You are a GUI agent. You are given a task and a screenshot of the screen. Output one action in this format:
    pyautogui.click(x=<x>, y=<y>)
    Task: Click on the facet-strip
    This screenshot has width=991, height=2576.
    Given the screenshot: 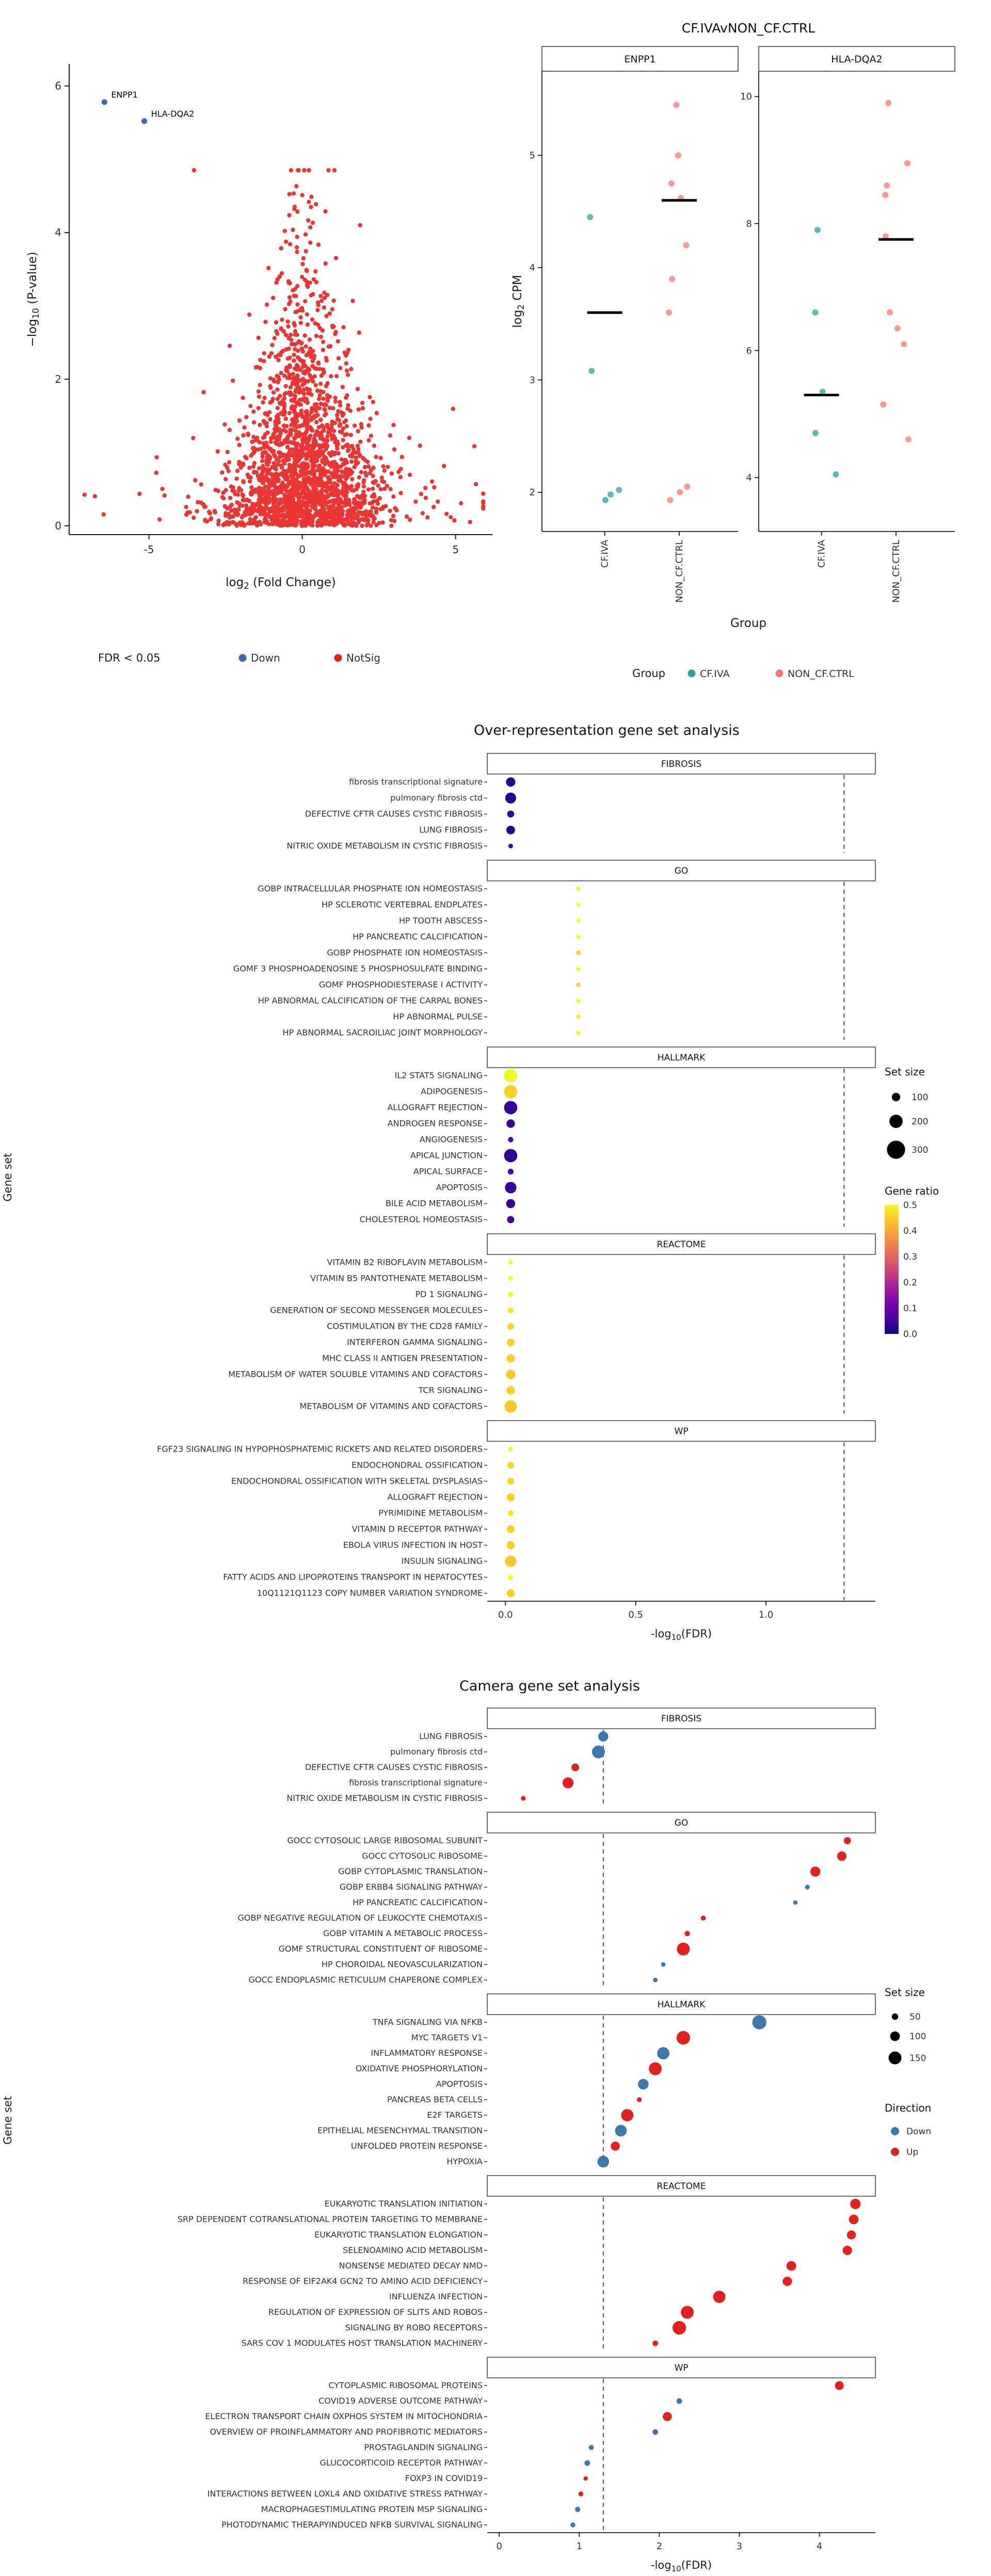 What is the action you would take?
    pyautogui.click(x=681, y=1057)
    